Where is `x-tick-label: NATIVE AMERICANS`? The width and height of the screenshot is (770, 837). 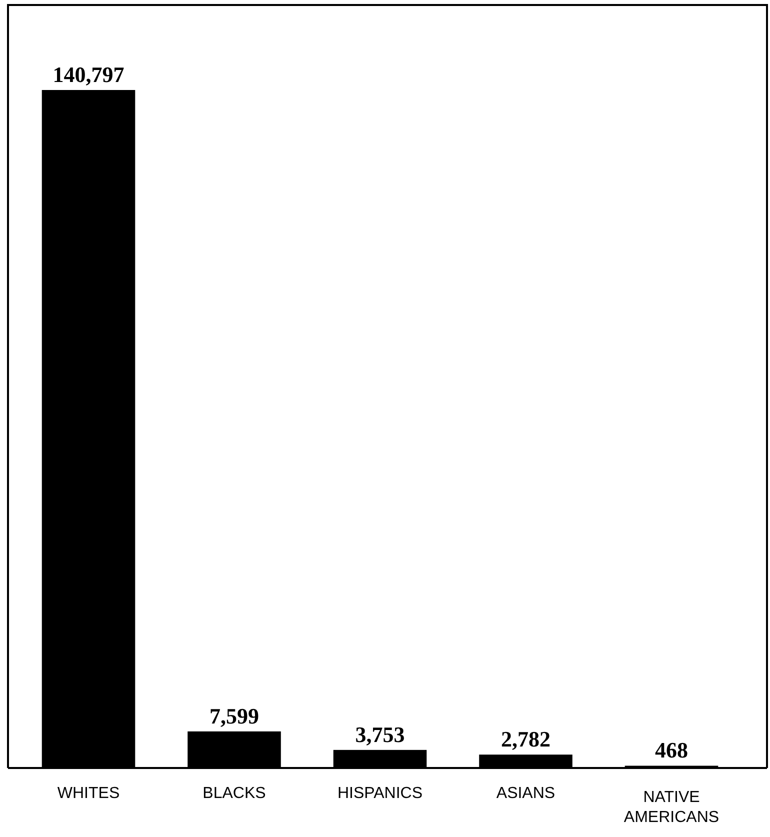 x-tick-label: NATIVE AMERICANS is located at coordinates (672, 807).